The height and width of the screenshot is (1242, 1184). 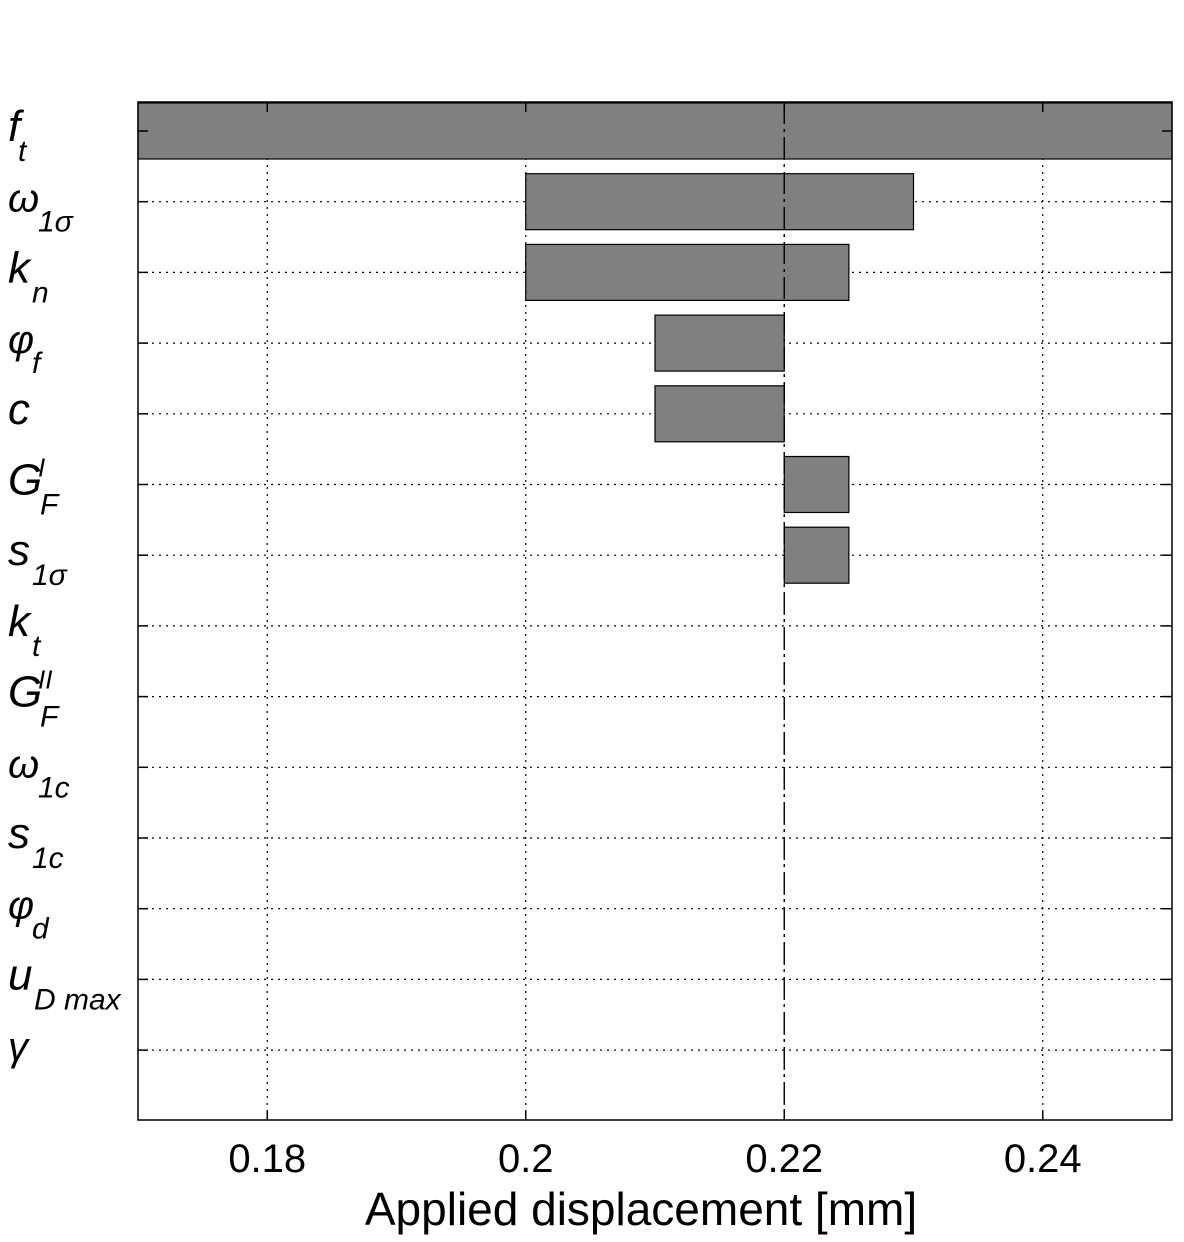 I want to click on parameter-label: uD max, so click(x=65, y=983).